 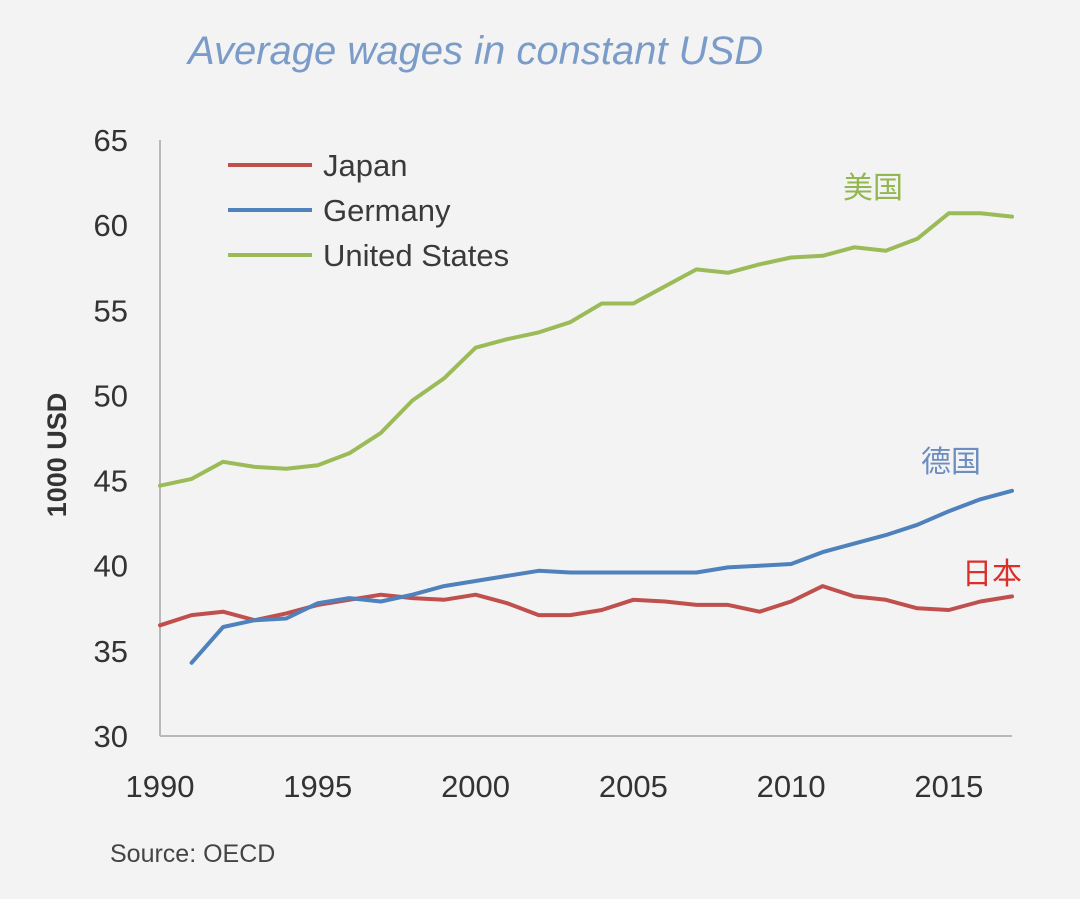 I want to click on series-annotation: 德国, so click(x=951, y=462).